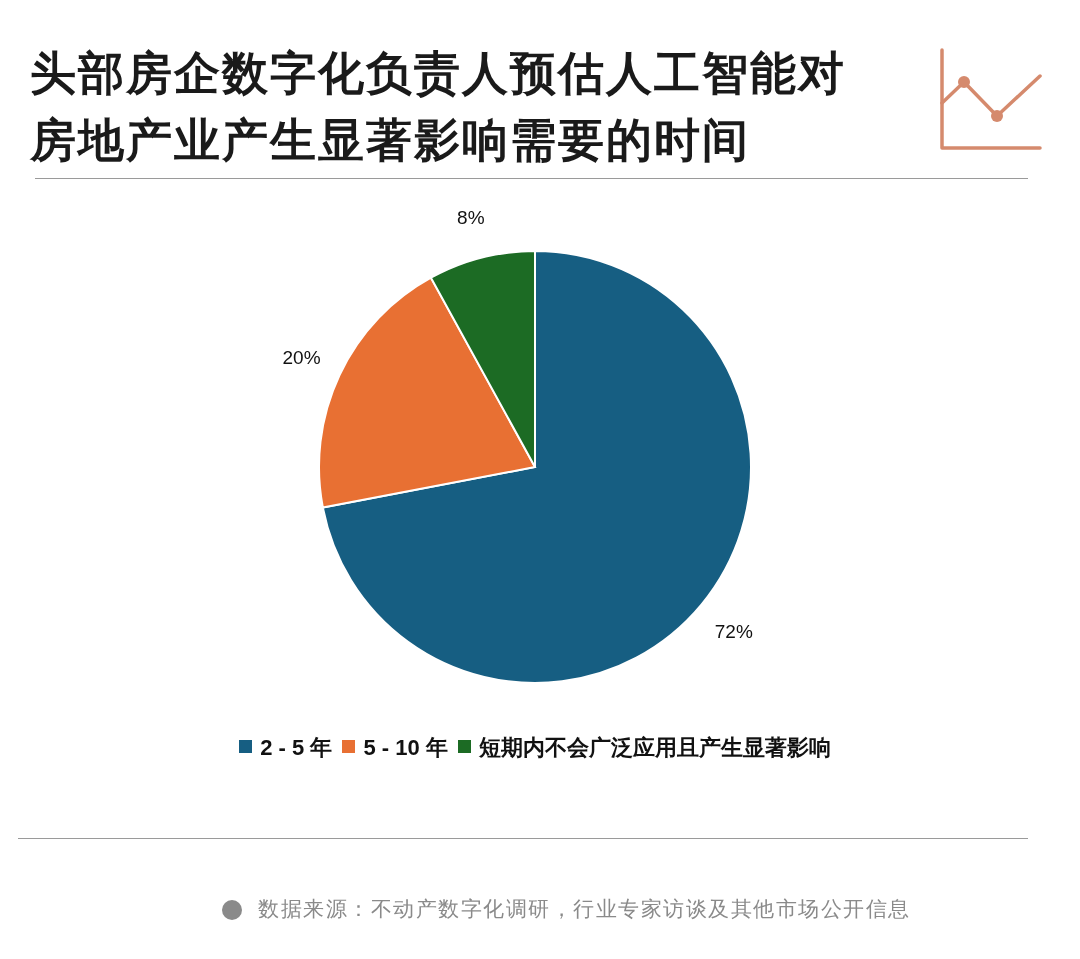  What do you see at coordinates (471, 218) in the screenshot?
I see `data-label: 8%` at bounding box center [471, 218].